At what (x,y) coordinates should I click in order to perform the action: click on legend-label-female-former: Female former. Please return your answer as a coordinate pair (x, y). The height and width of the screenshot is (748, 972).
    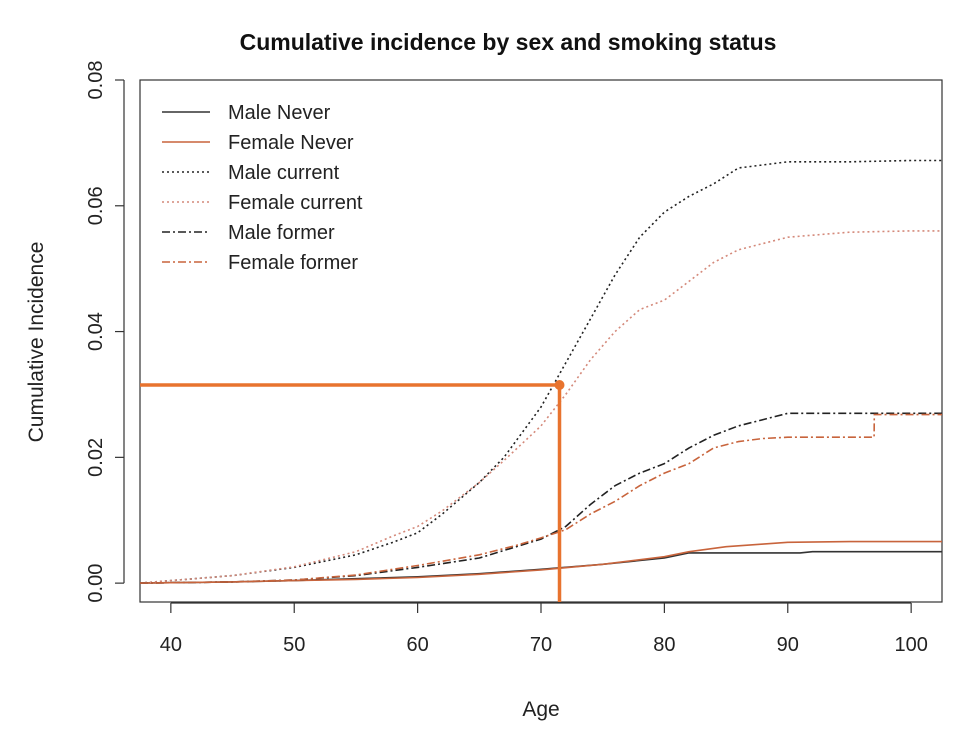
    Looking at the image, I should click on (293, 263).